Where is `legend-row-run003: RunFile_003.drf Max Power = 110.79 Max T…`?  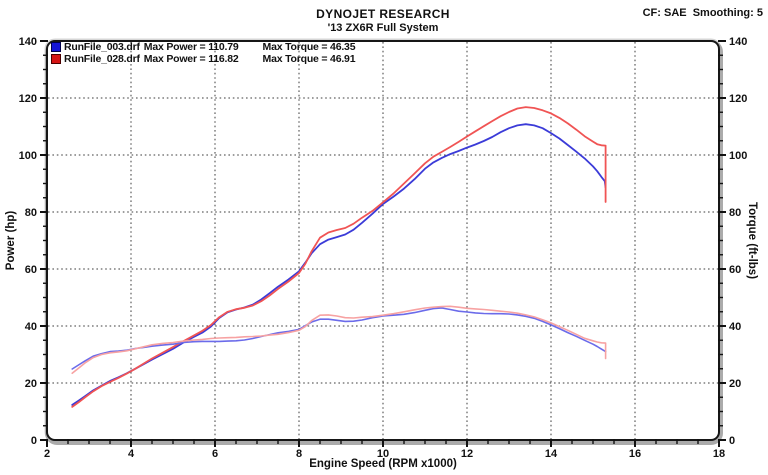 legend-row-run003: RunFile_003.drf Max Power = 110.79 Max T… is located at coordinates (203, 47).